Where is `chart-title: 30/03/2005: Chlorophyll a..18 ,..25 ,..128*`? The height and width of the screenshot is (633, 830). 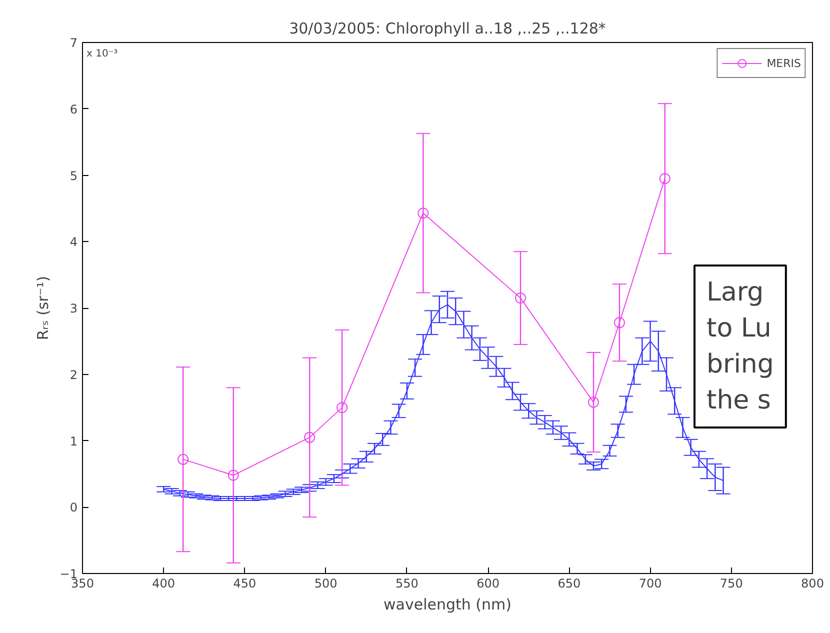
chart-title: 30/03/2005: Chlorophyll a..18 ,..25 ,..128* is located at coordinates (447, 29).